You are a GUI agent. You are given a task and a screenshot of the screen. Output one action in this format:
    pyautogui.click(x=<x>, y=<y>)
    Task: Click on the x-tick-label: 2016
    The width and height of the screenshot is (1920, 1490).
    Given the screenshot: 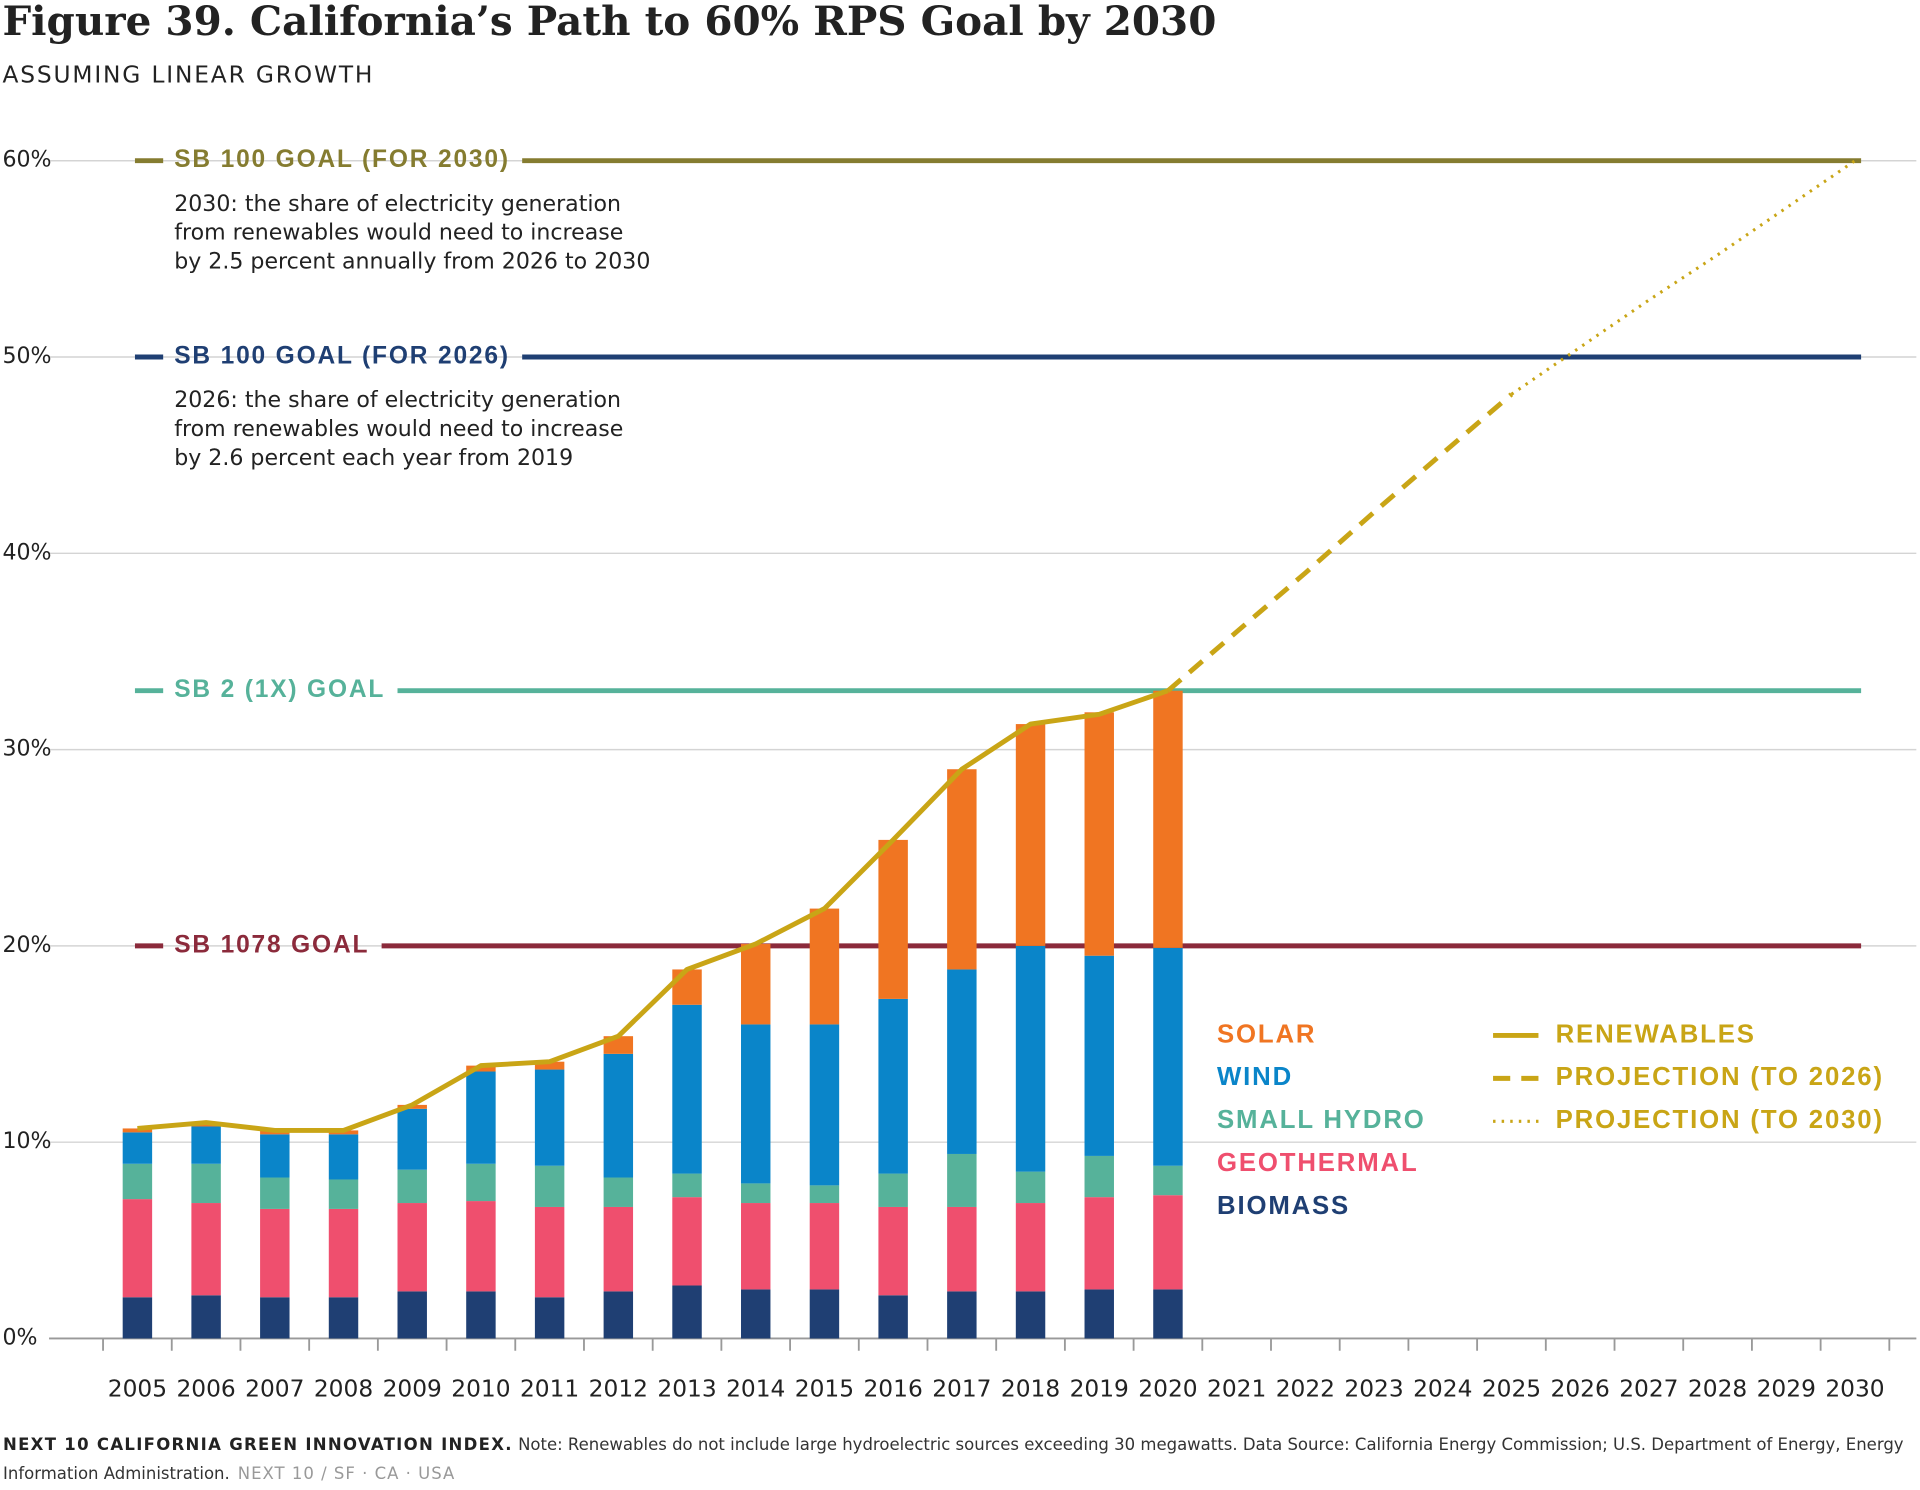 What is the action you would take?
    pyautogui.click(x=892, y=1389)
    